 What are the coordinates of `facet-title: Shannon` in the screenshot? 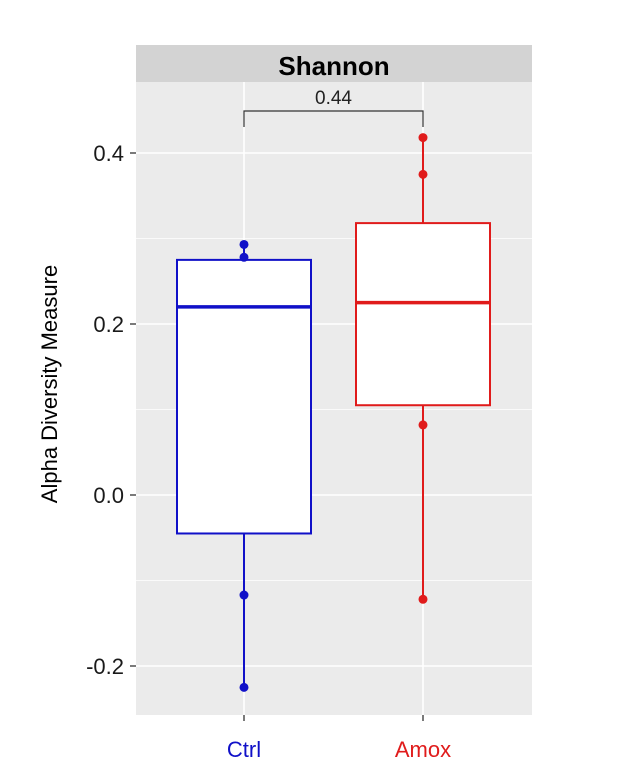 It's located at (333, 66).